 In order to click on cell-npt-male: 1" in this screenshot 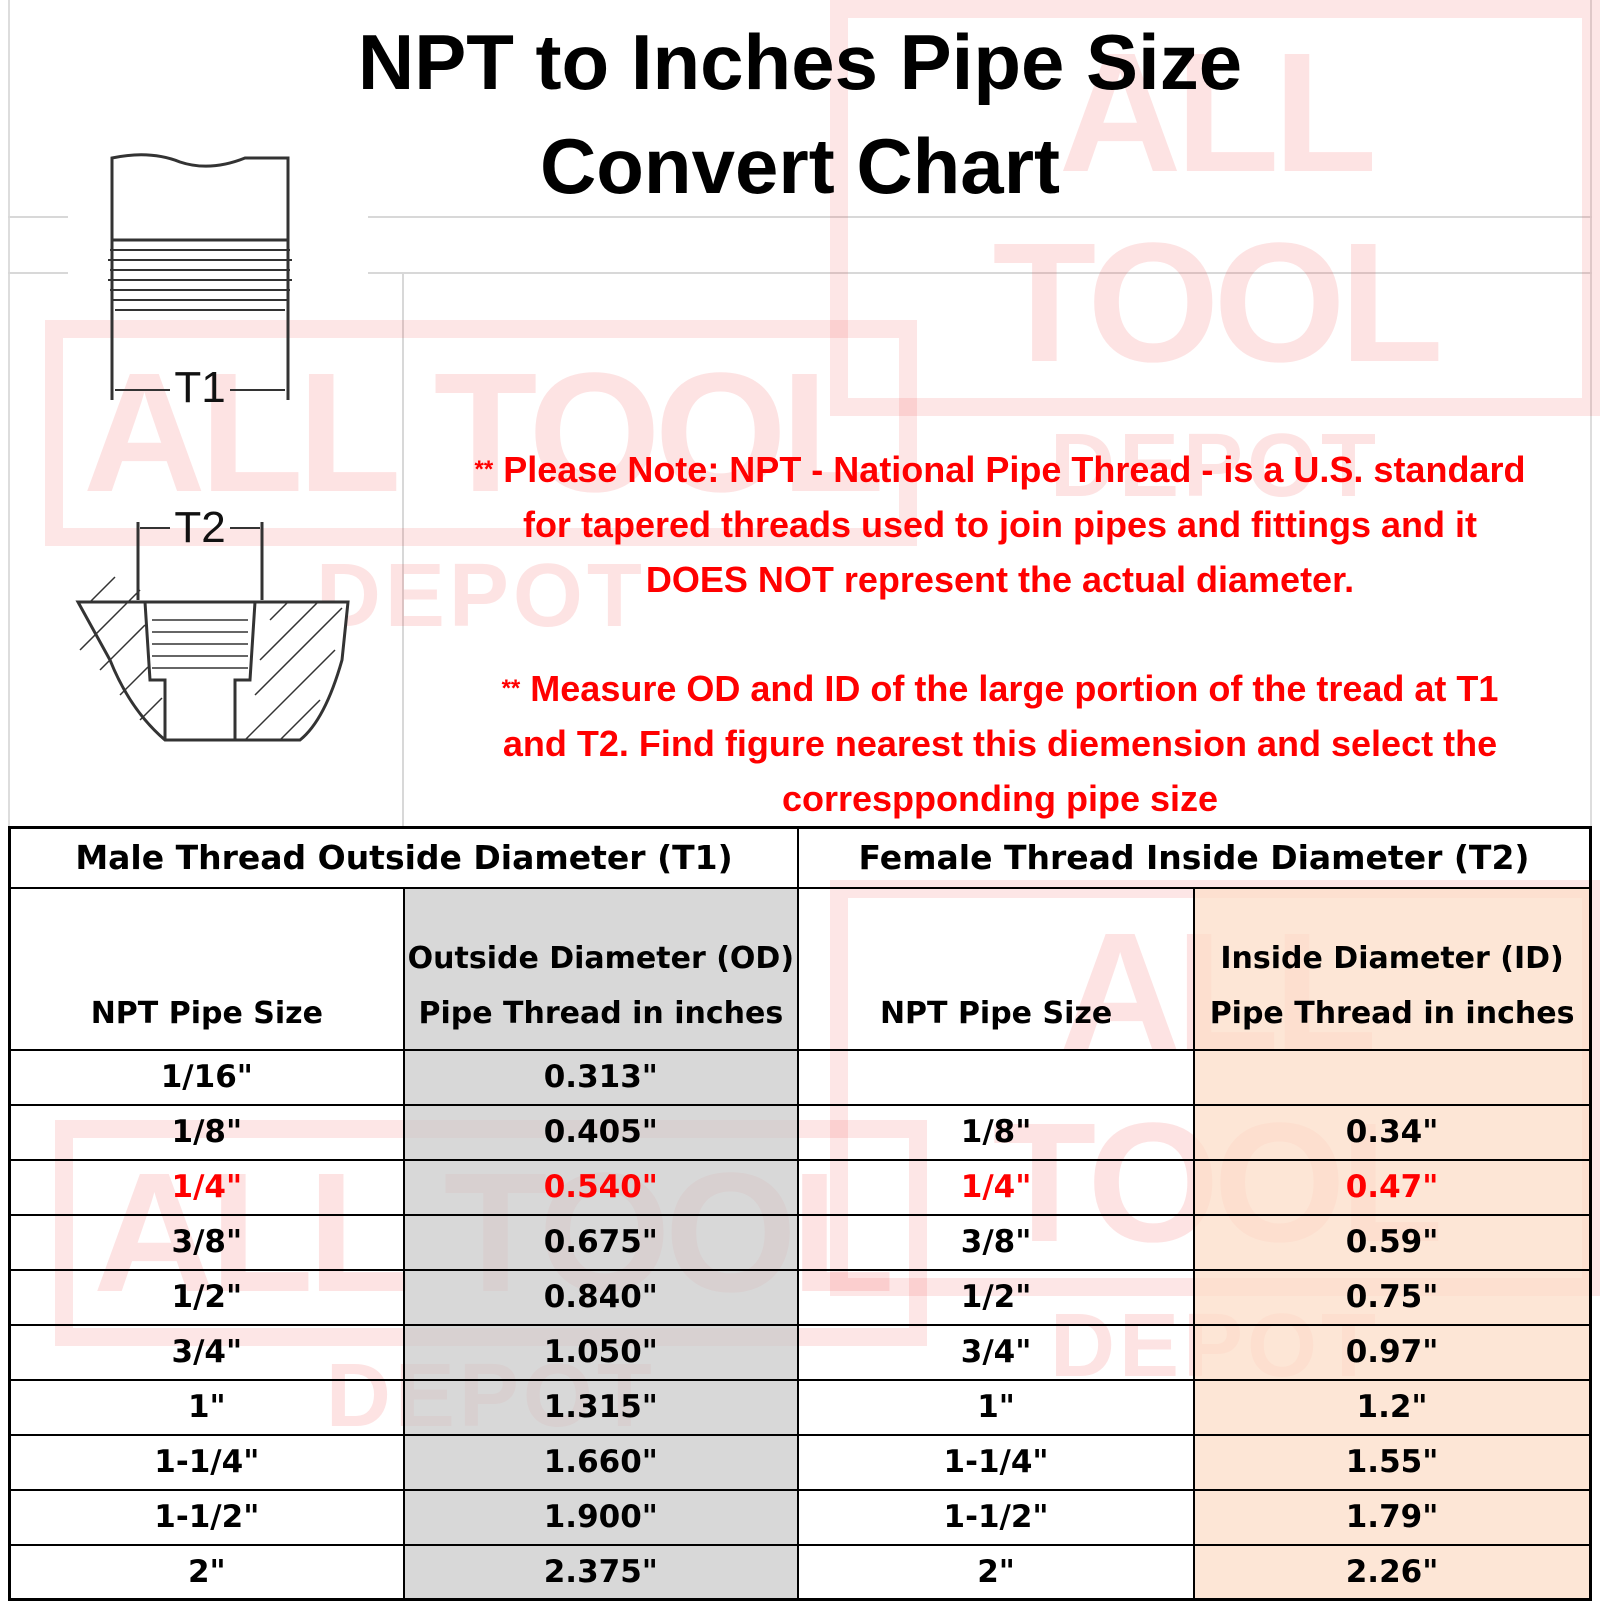, I will do `click(206, 1407)`.